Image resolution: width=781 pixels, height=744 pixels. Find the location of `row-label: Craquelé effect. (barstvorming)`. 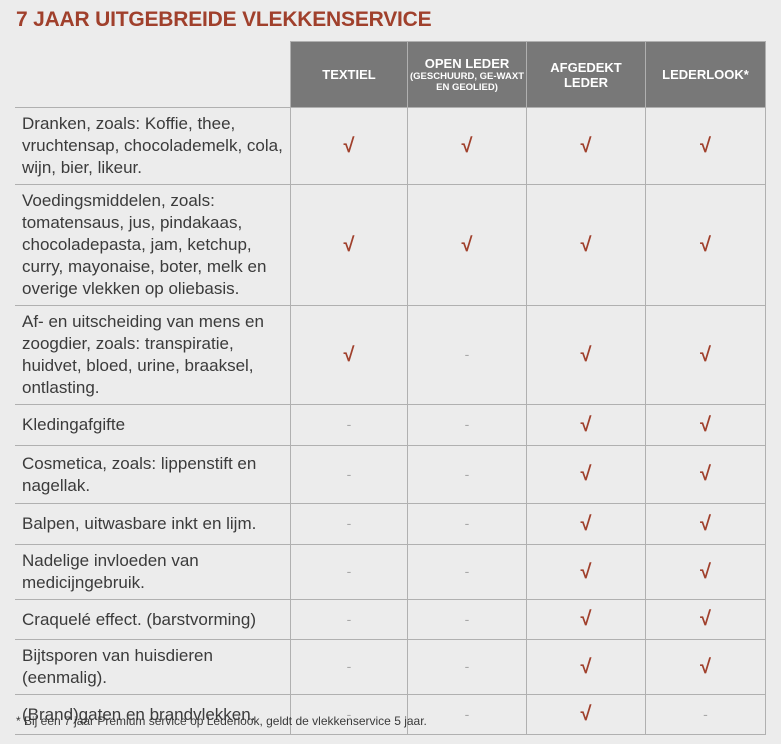

row-label: Craquelé effect. (barstvorming) is located at coordinates (153, 619).